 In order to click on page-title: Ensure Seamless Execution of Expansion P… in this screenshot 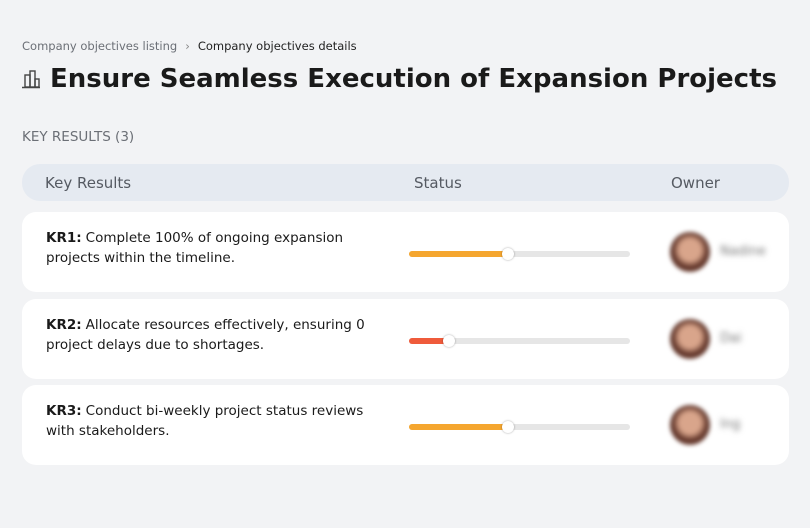, I will do `click(413, 79)`.